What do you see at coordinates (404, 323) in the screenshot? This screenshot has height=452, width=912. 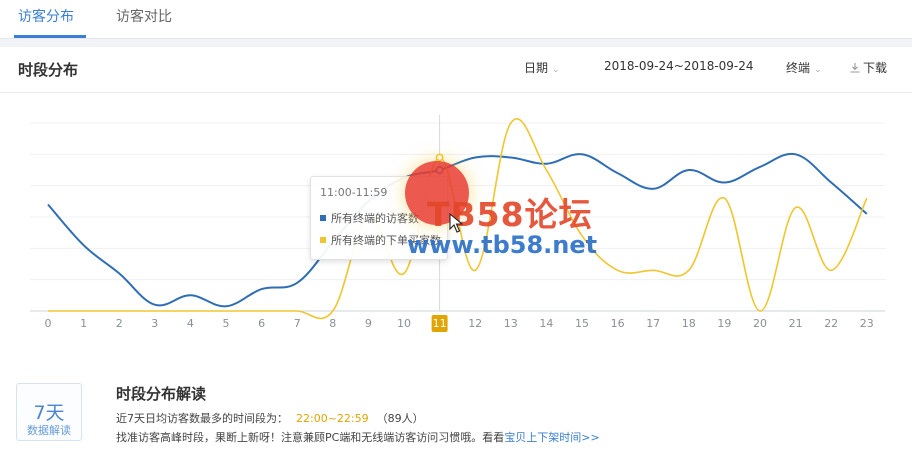 I see `x-tick-label: 10` at bounding box center [404, 323].